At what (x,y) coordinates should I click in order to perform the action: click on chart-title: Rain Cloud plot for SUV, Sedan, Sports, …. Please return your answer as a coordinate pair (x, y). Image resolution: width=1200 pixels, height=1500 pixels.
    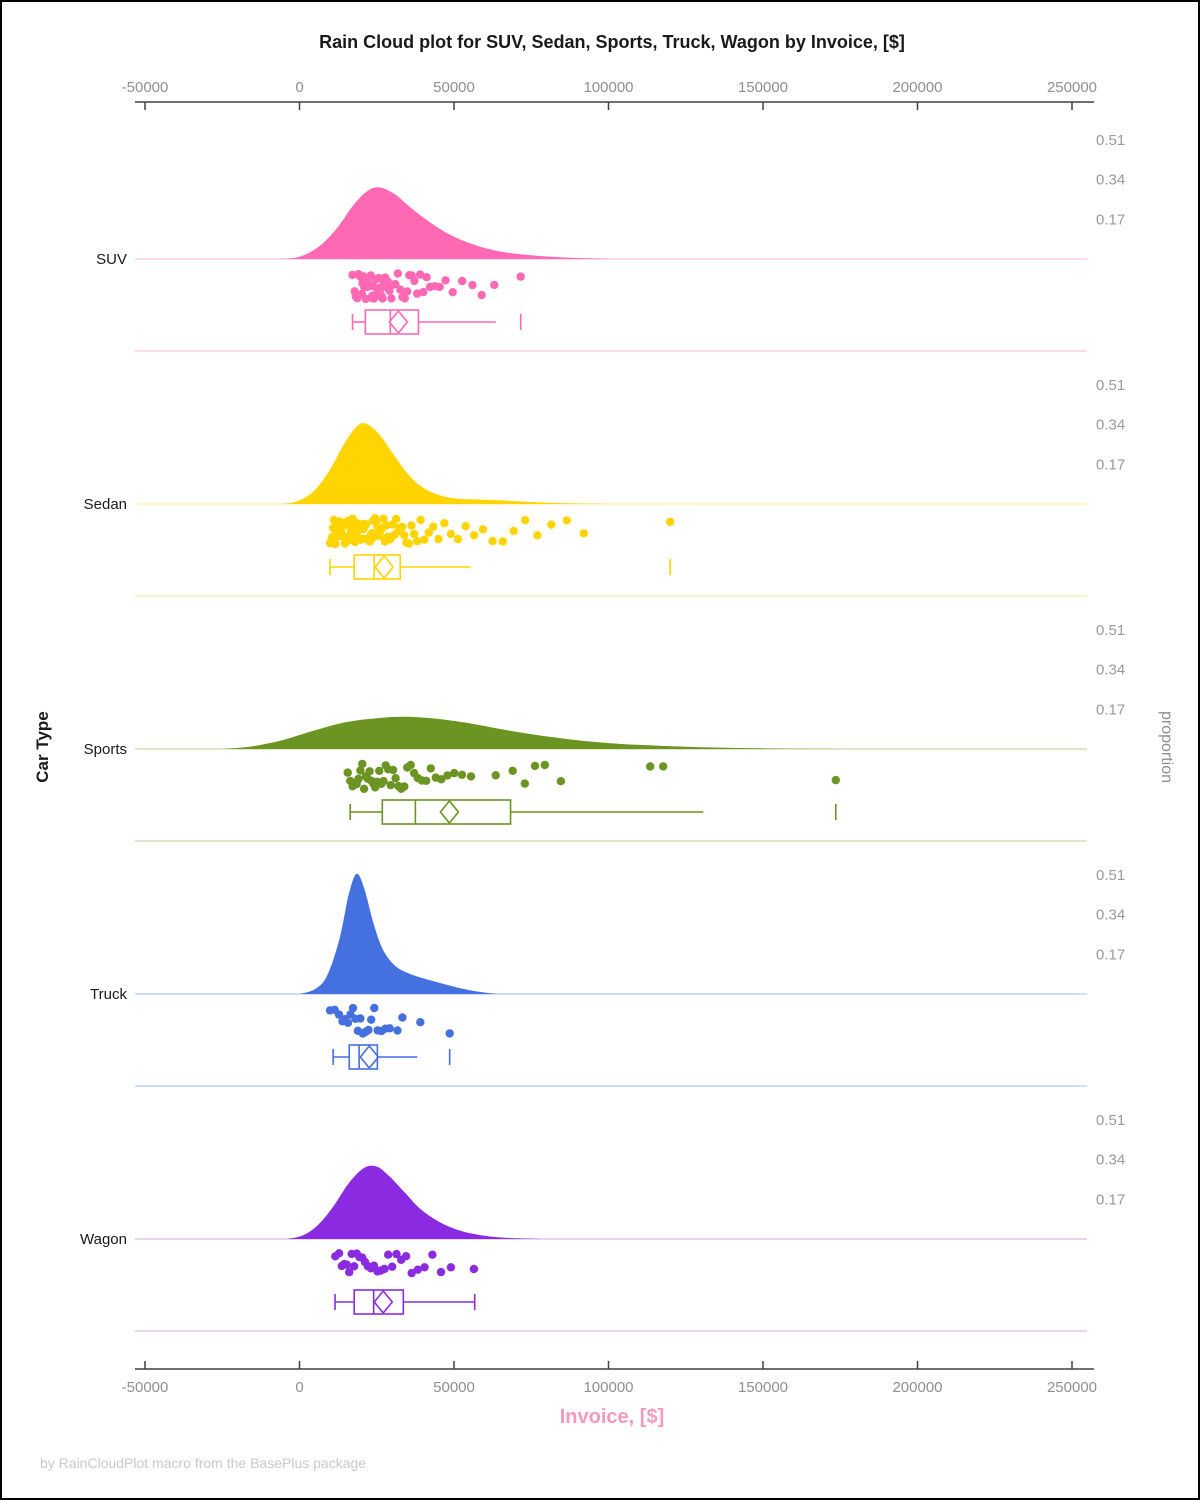
    Looking at the image, I should click on (612, 42).